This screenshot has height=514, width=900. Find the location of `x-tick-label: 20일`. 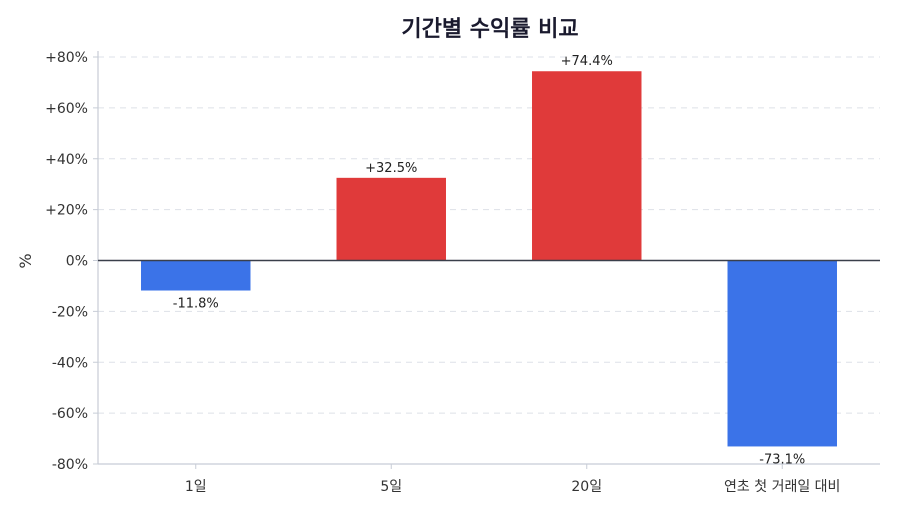

x-tick-label: 20일 is located at coordinates (586, 487).